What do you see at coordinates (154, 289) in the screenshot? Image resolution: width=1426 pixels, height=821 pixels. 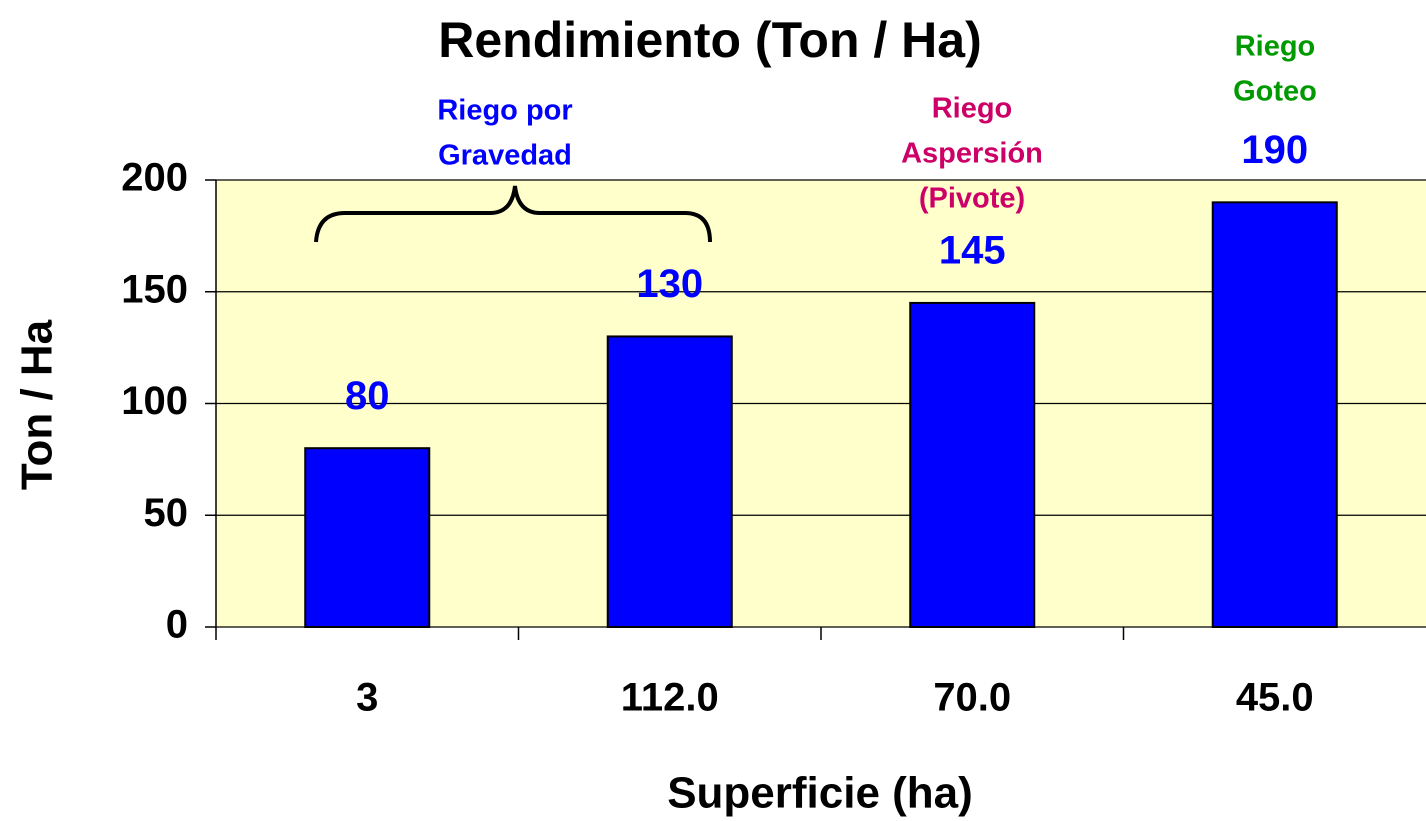 I see `y-tick-label: 150` at bounding box center [154, 289].